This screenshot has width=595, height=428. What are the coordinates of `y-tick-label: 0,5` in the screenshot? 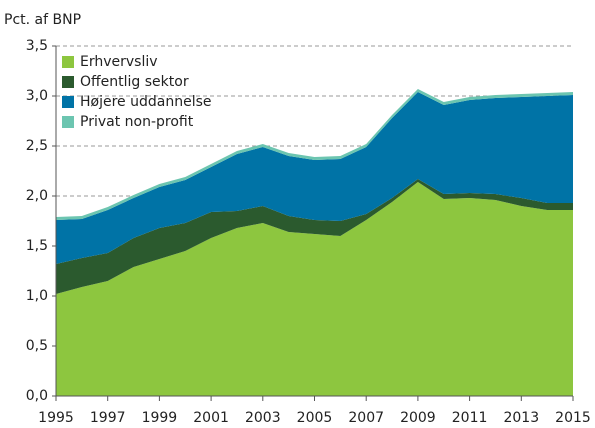 It's located at (37, 346).